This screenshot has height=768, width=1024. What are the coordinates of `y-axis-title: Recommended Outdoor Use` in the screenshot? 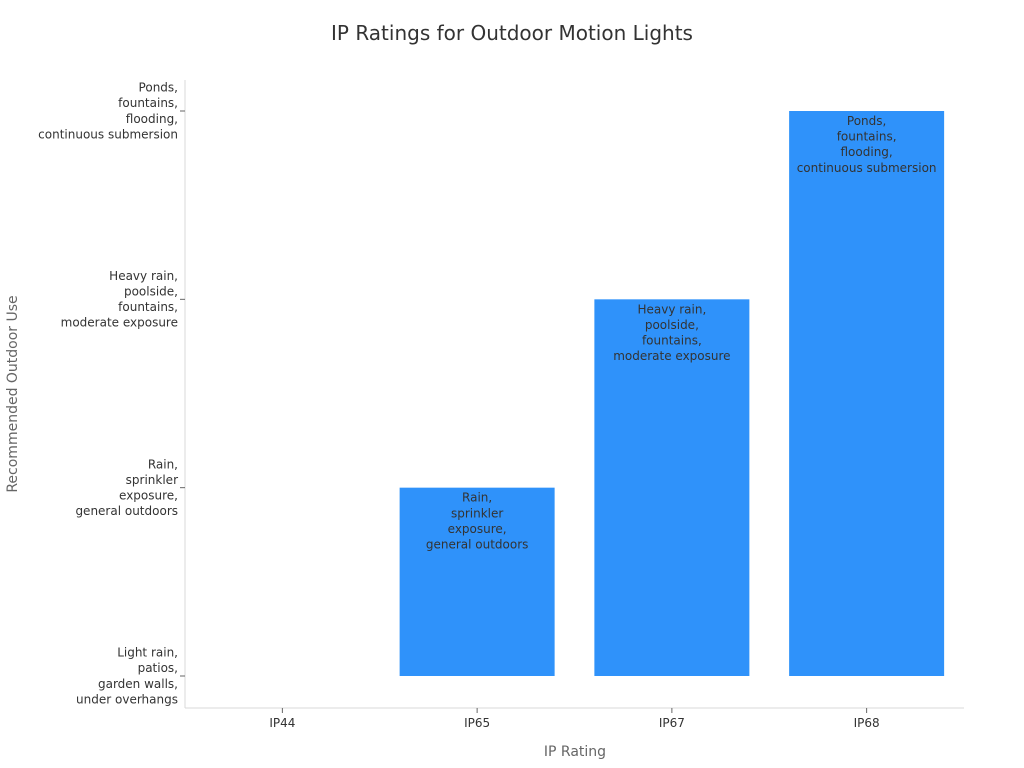 It's located at (13, 393).